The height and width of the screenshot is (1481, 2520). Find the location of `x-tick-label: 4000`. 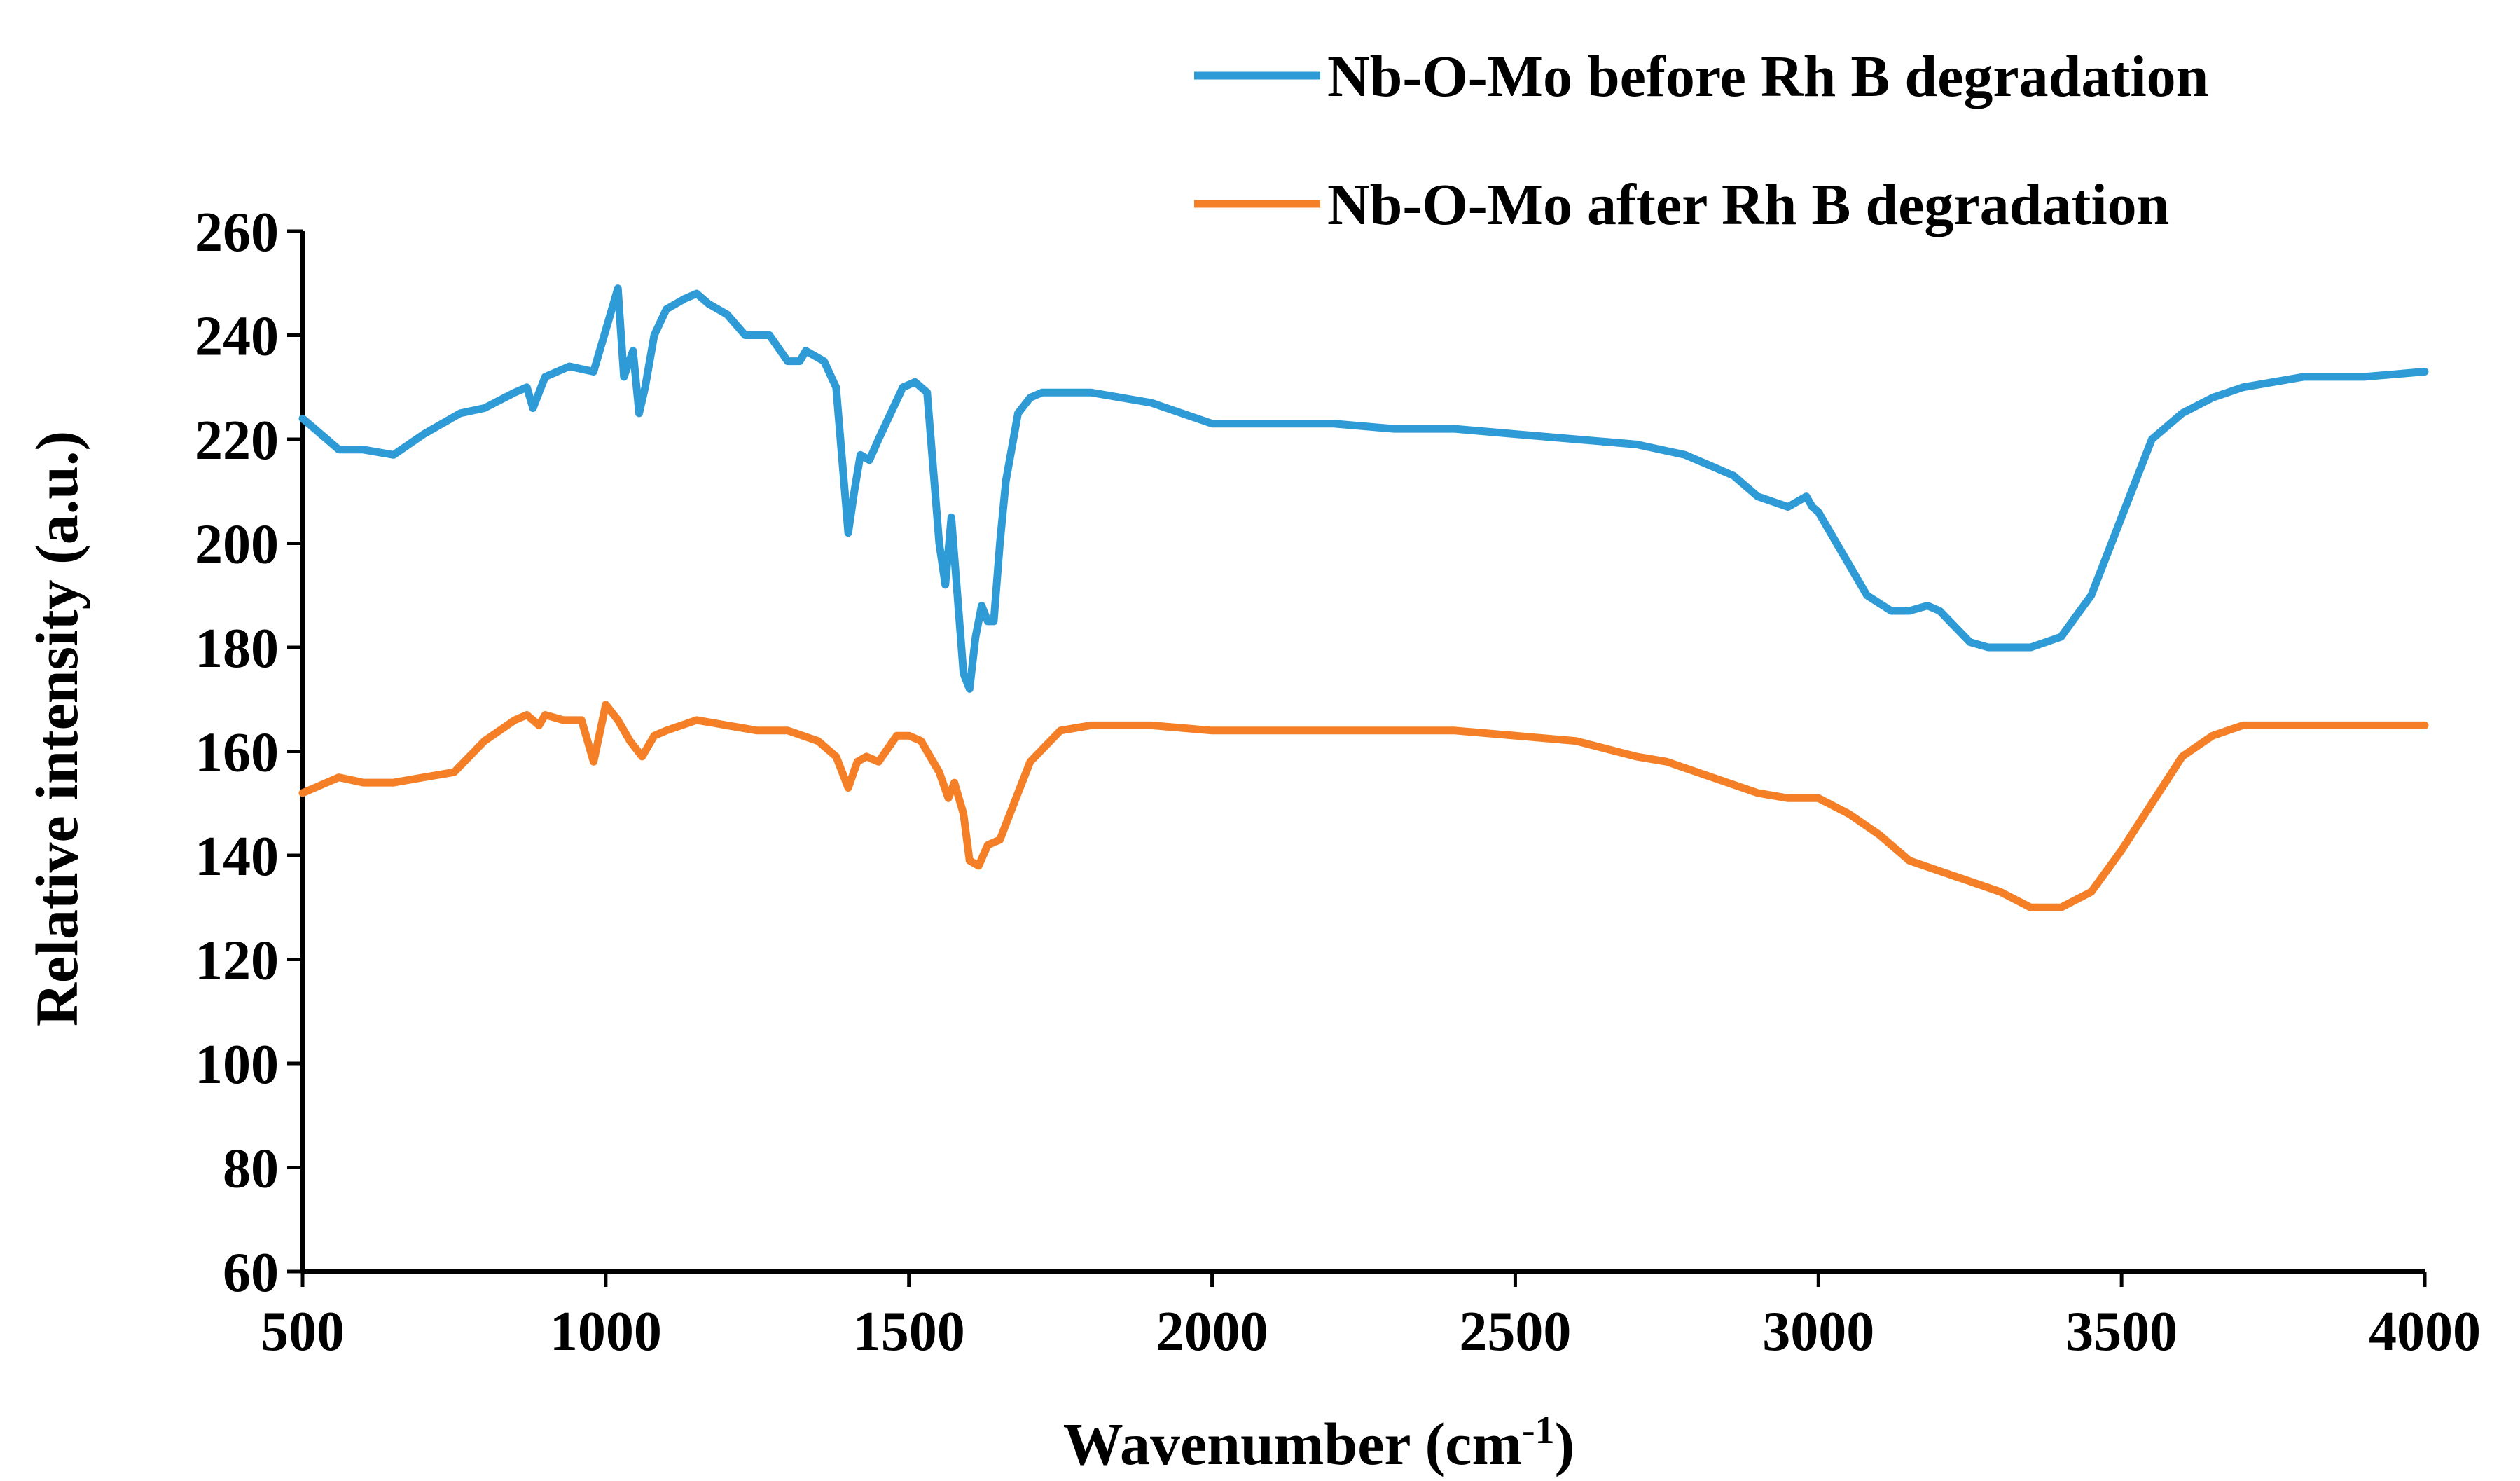

x-tick-label: 4000 is located at coordinates (2425, 1332).